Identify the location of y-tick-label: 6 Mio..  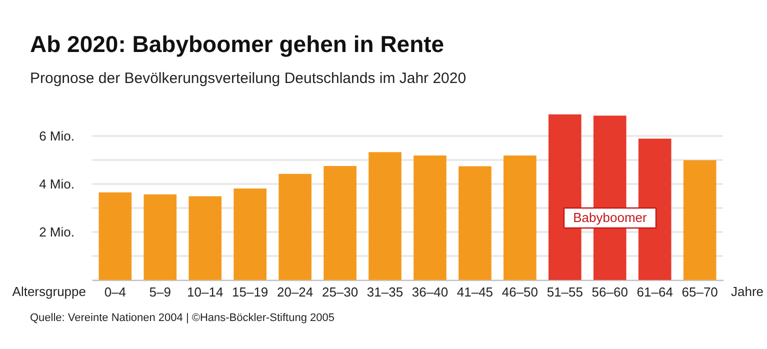
(56, 136).